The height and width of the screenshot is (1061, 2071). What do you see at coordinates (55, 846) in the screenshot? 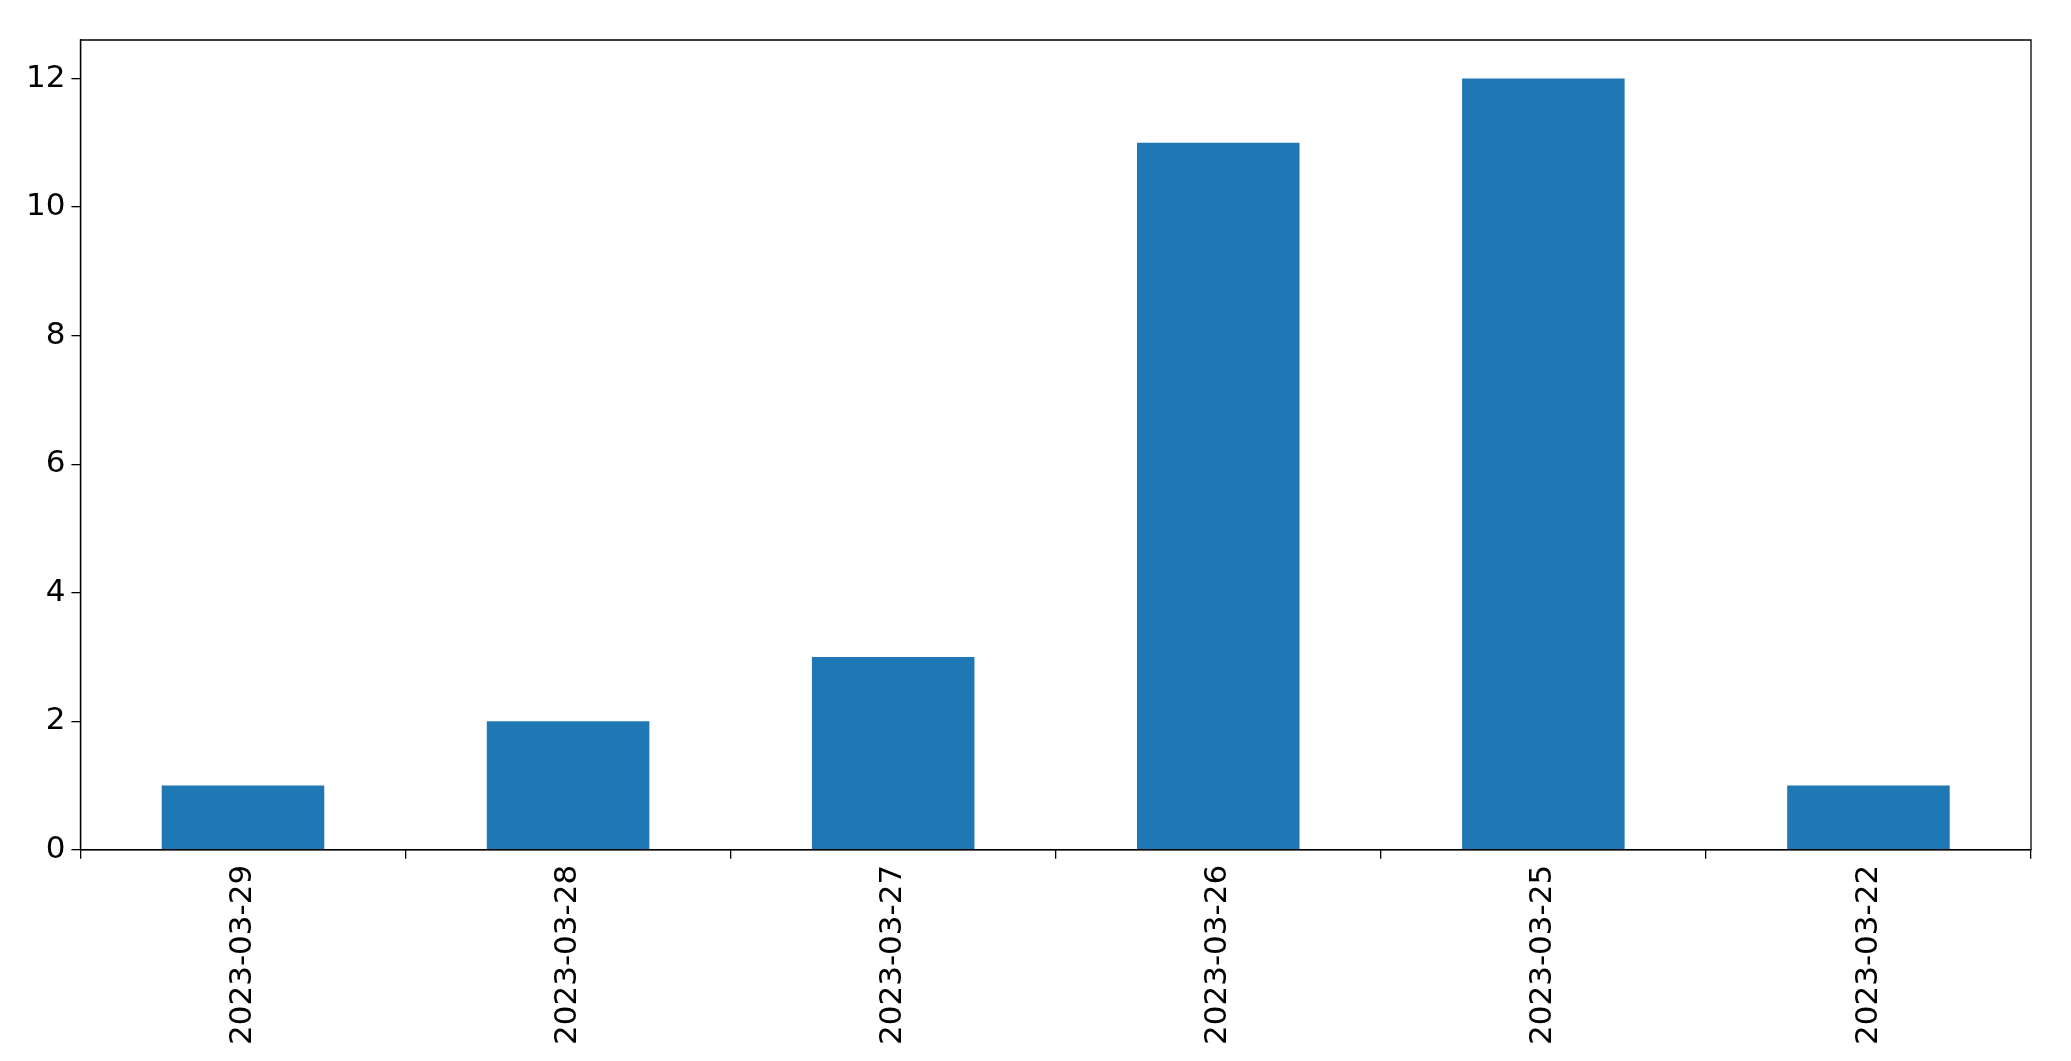
I see `y-tick-label: 0` at bounding box center [55, 846].